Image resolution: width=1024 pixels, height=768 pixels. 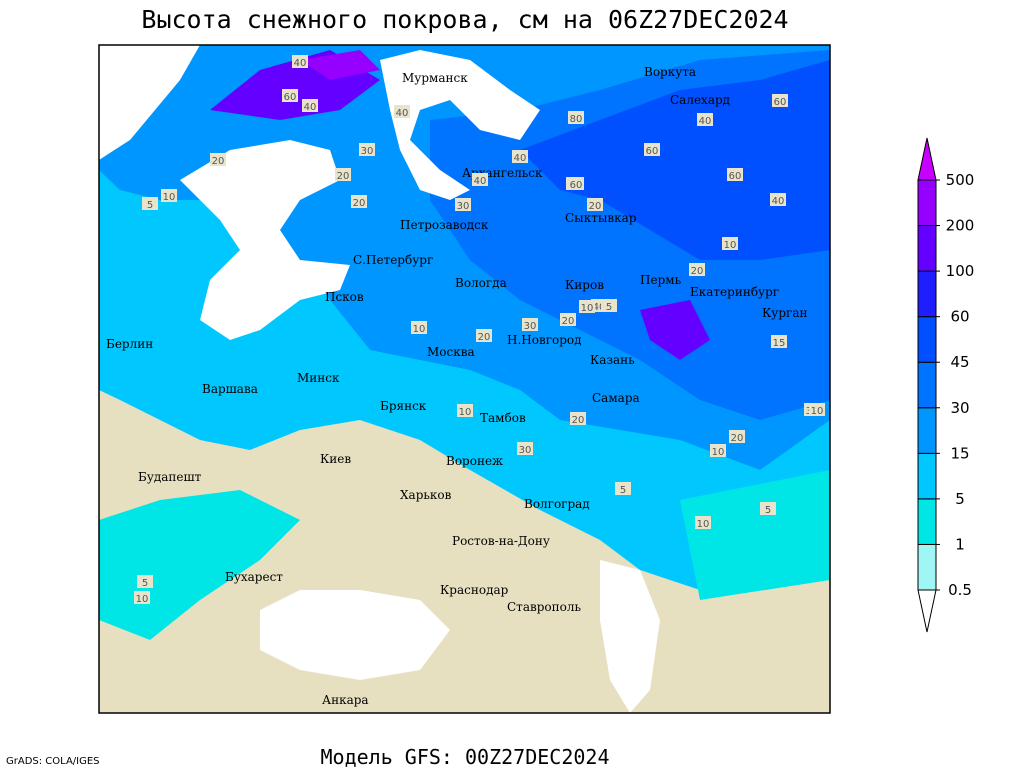 What do you see at coordinates (403, 406) in the screenshot?
I see `city: Брянск` at bounding box center [403, 406].